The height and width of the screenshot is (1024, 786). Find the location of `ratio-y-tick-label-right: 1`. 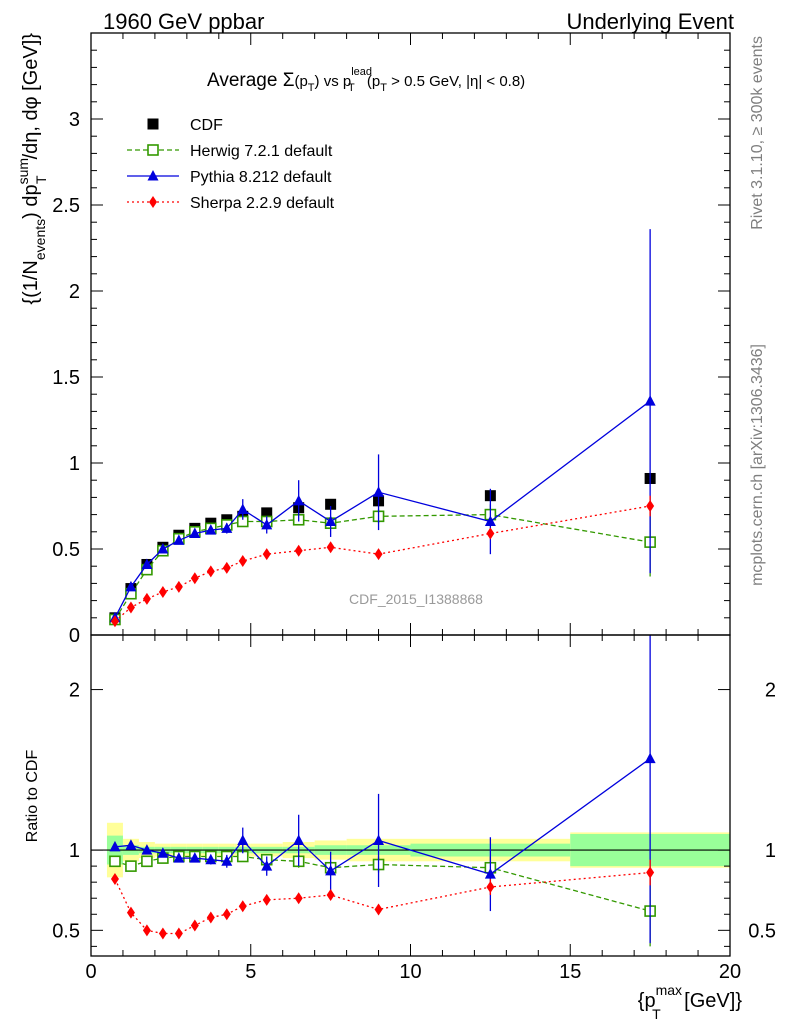

ratio-y-tick-label-right: 1 is located at coordinates (770, 851).